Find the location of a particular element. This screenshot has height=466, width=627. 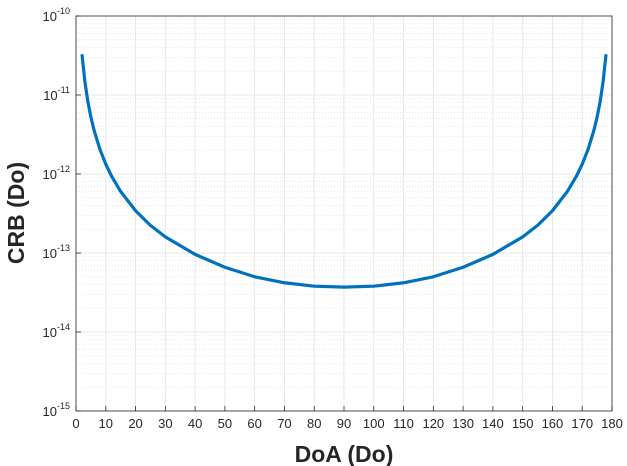

x-tick-label: 0 is located at coordinates (75, 423).